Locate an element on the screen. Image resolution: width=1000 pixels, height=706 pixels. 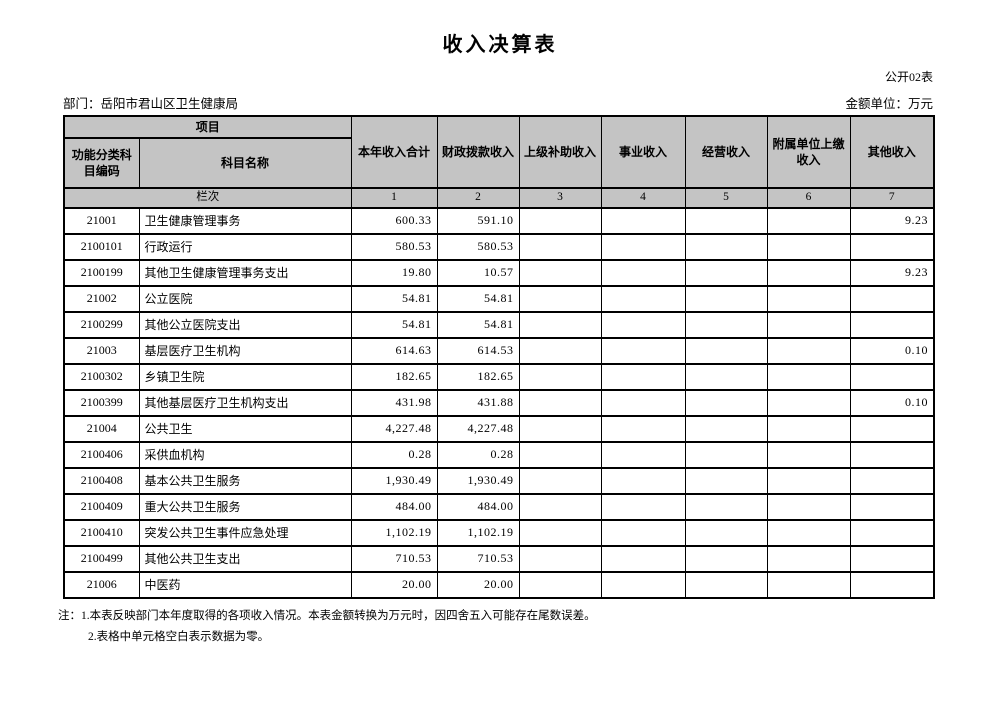
meta-row: 部门：岳阳市君山区卫生健康局 金额单位：万元 is located at coordinates (498, 102).